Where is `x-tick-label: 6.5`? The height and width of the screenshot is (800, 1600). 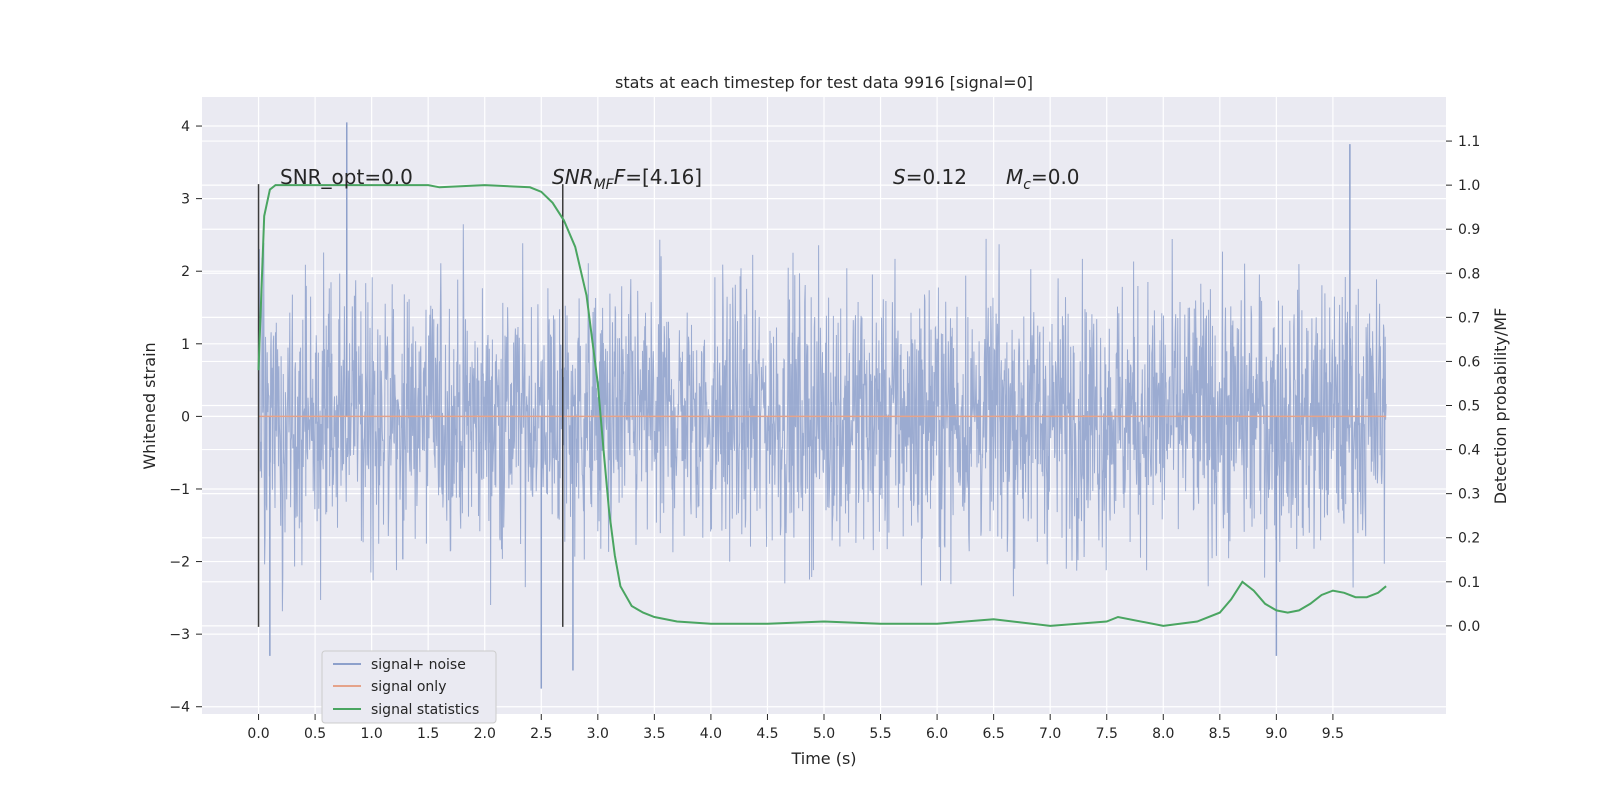 x-tick-label: 6.5 is located at coordinates (994, 734).